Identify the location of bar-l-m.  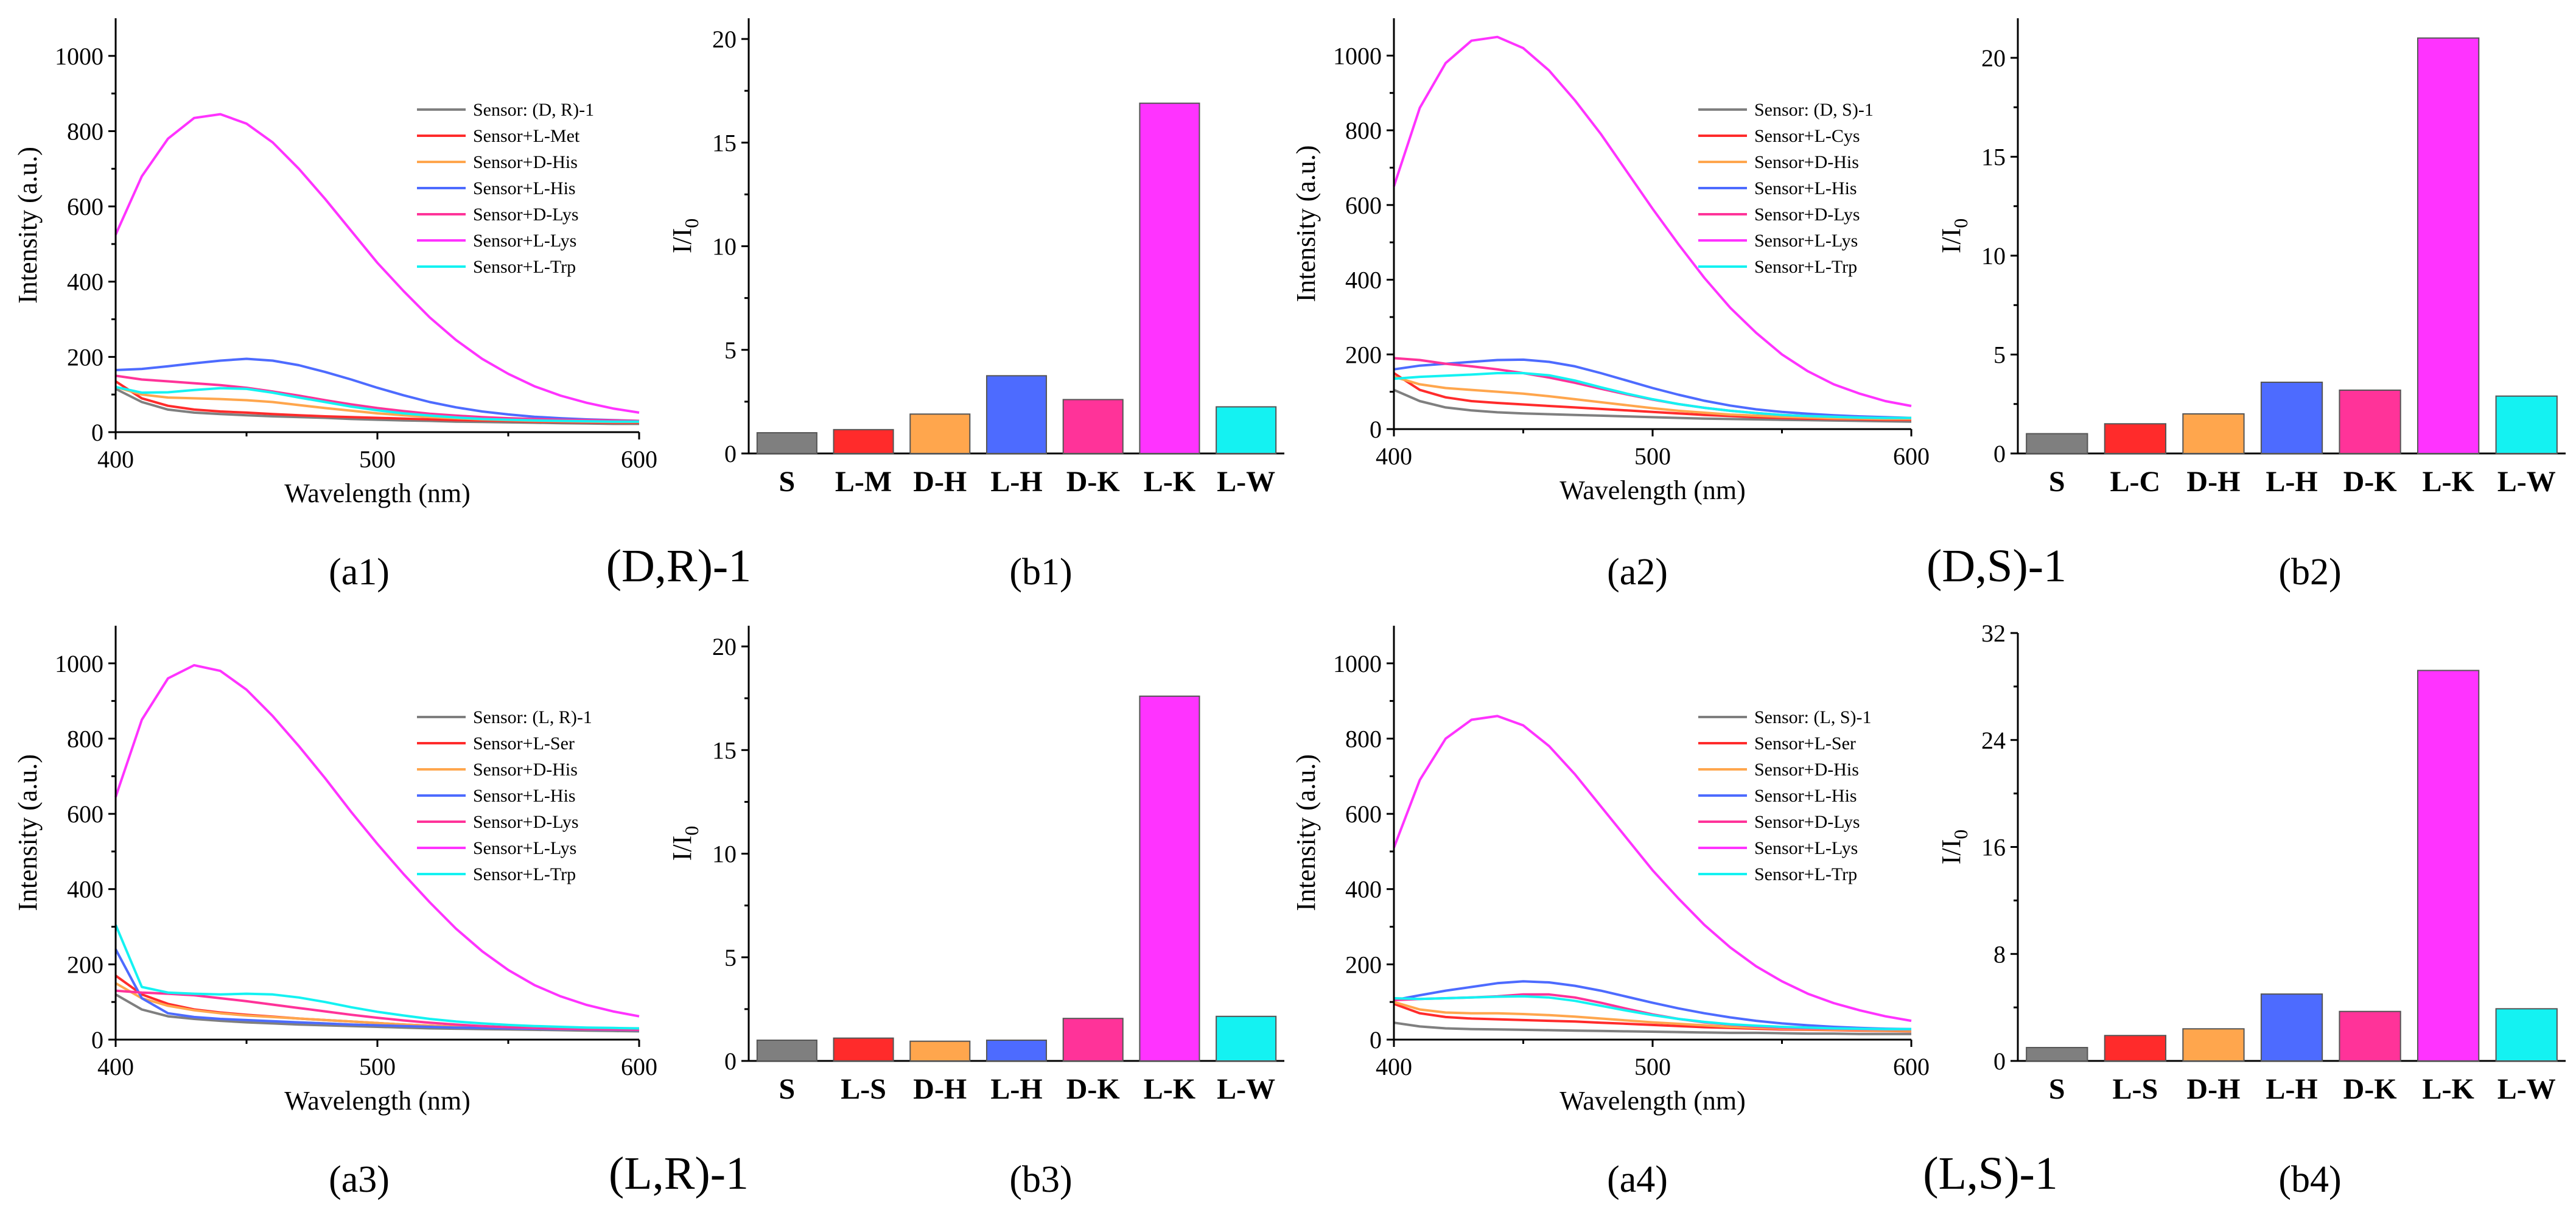
(864, 441).